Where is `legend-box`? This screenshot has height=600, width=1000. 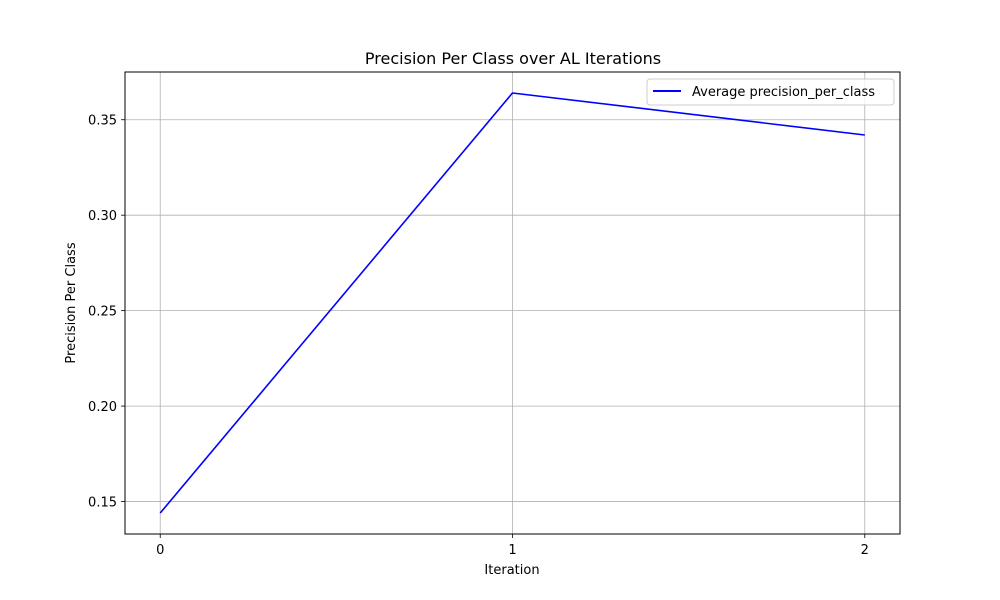 legend-box is located at coordinates (770, 92).